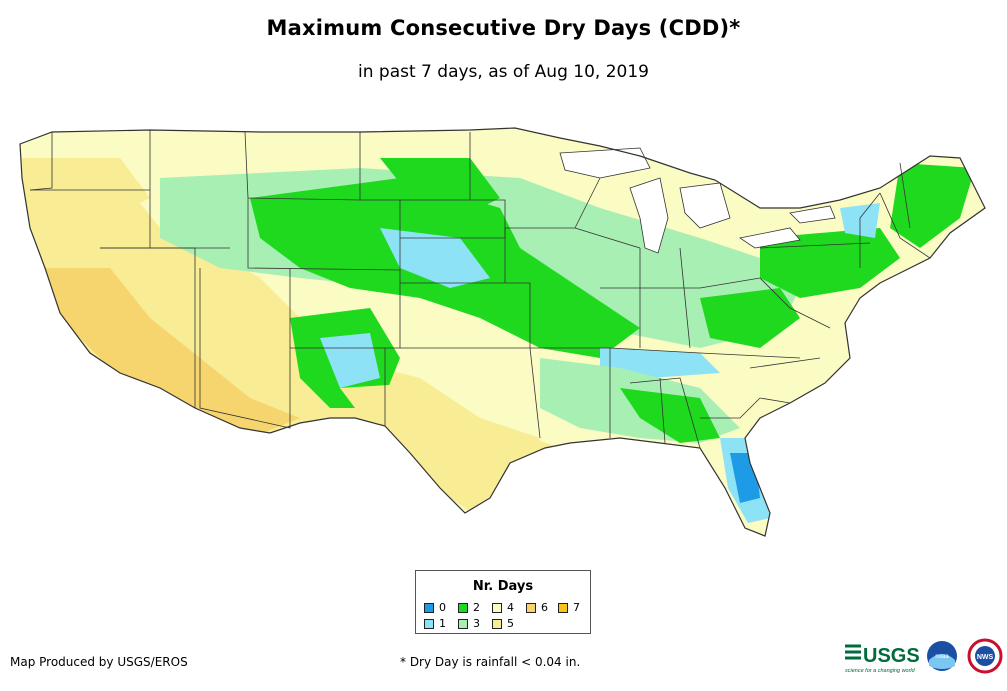 The width and height of the screenshot is (1007, 691). Describe the element at coordinates (569, 607) in the screenshot. I see `legend-item-7: 7` at that location.